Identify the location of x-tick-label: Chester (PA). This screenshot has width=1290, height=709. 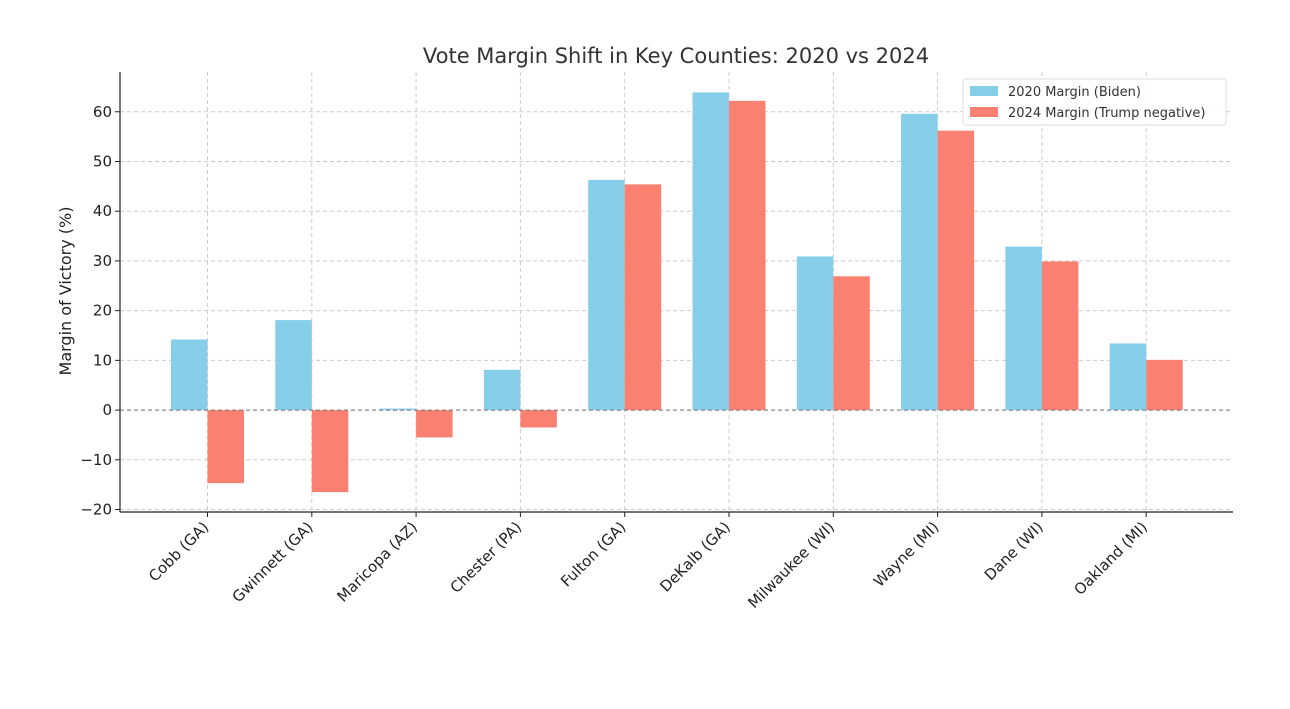
(486, 557).